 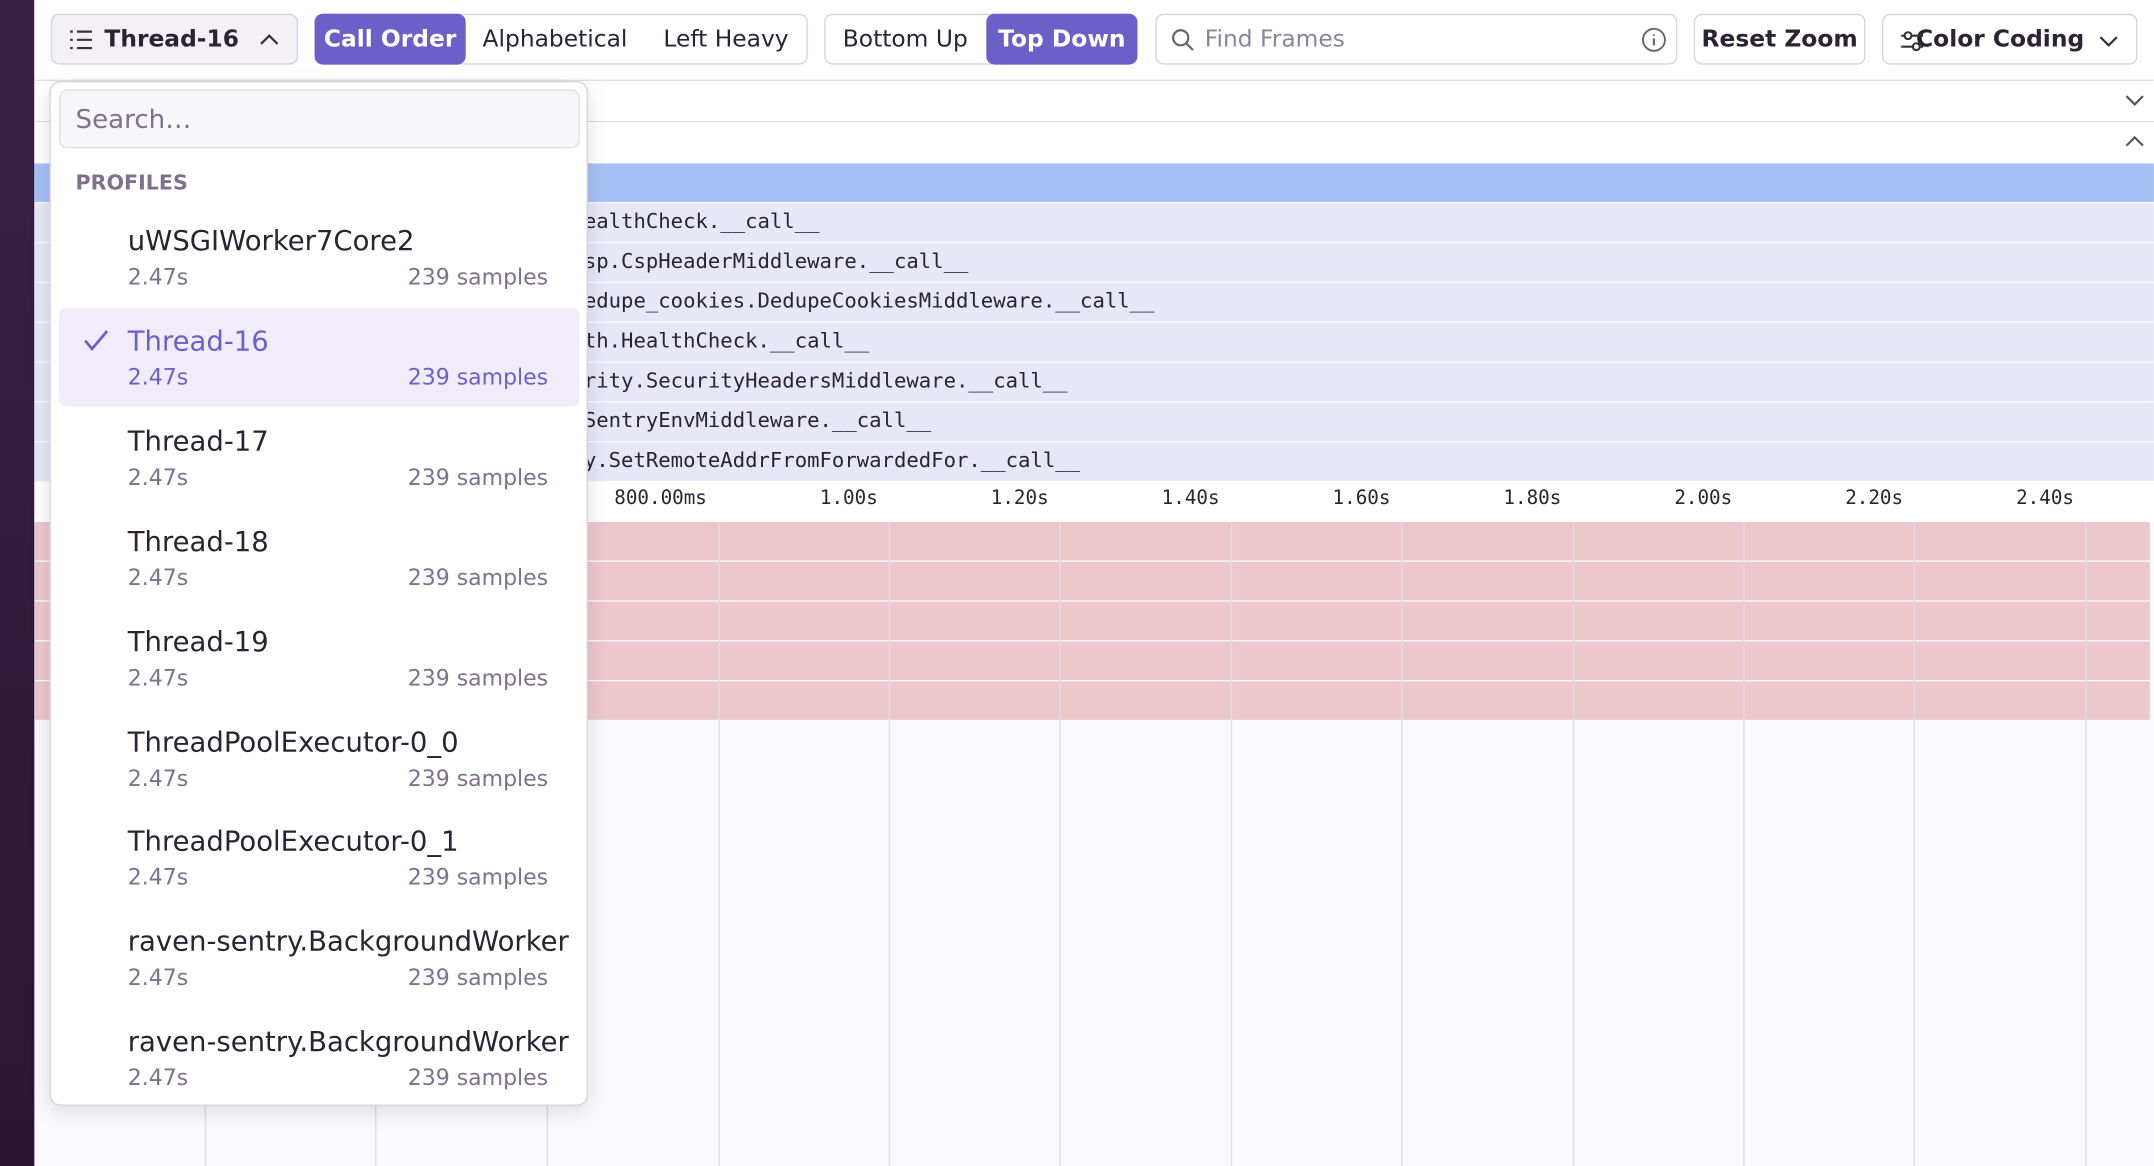 I want to click on thread-selector-label: Thread-16, so click(x=171, y=39).